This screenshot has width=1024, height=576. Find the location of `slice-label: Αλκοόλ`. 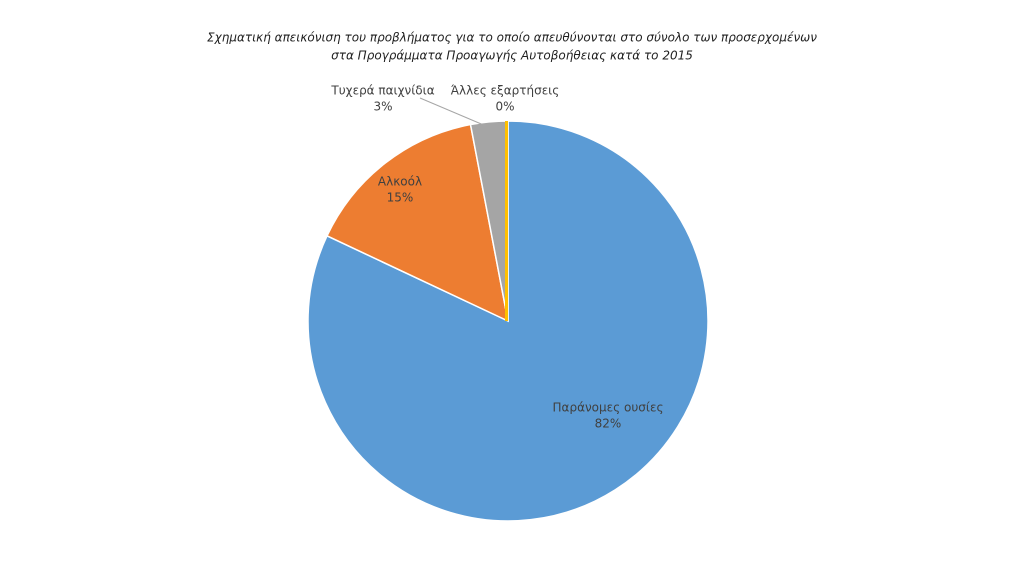

slice-label: Αλκοόλ is located at coordinates (400, 182).